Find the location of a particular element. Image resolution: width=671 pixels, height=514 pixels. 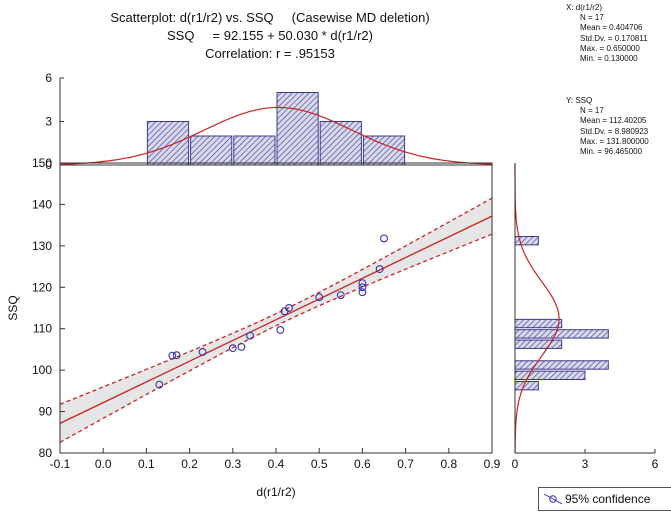

x-tick-label: 0.5 is located at coordinates (319, 464).